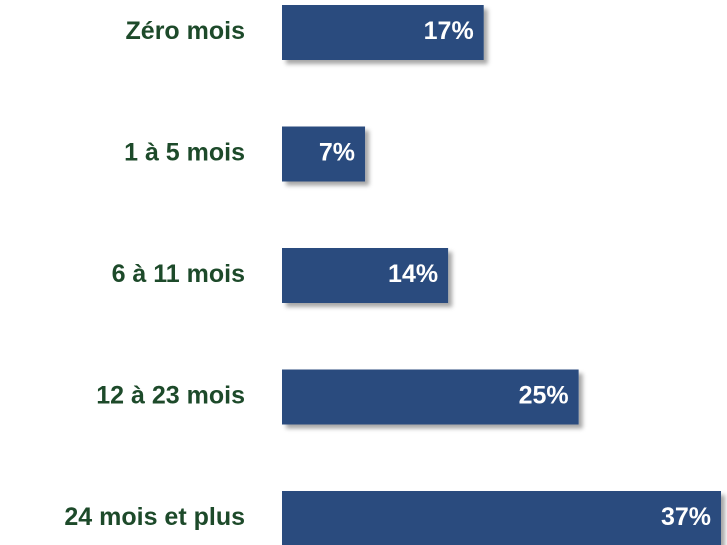  I want to click on value-label: 37%, so click(686, 517).